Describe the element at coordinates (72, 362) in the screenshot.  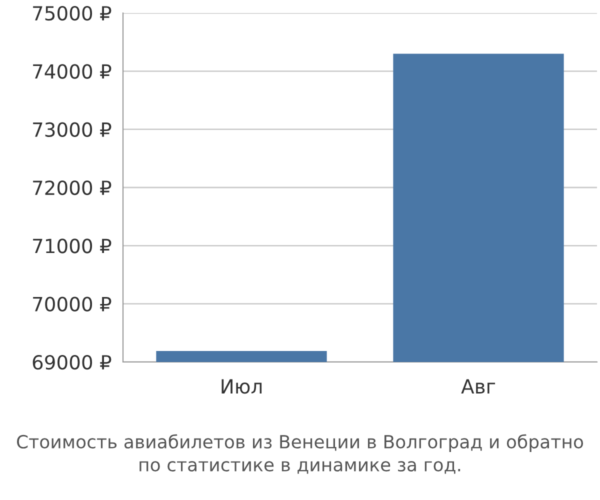
I see `y-tick-label: 69000 ₽` at that location.